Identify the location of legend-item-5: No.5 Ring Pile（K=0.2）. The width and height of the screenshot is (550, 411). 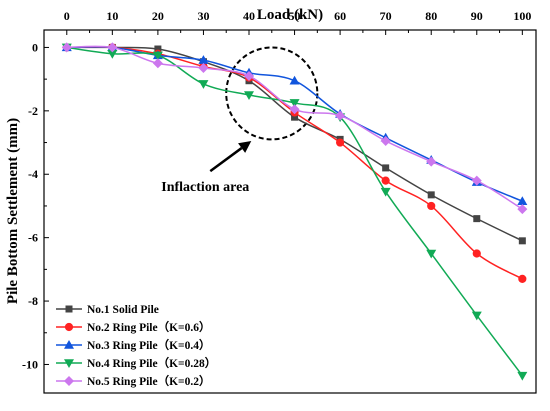
(133, 381).